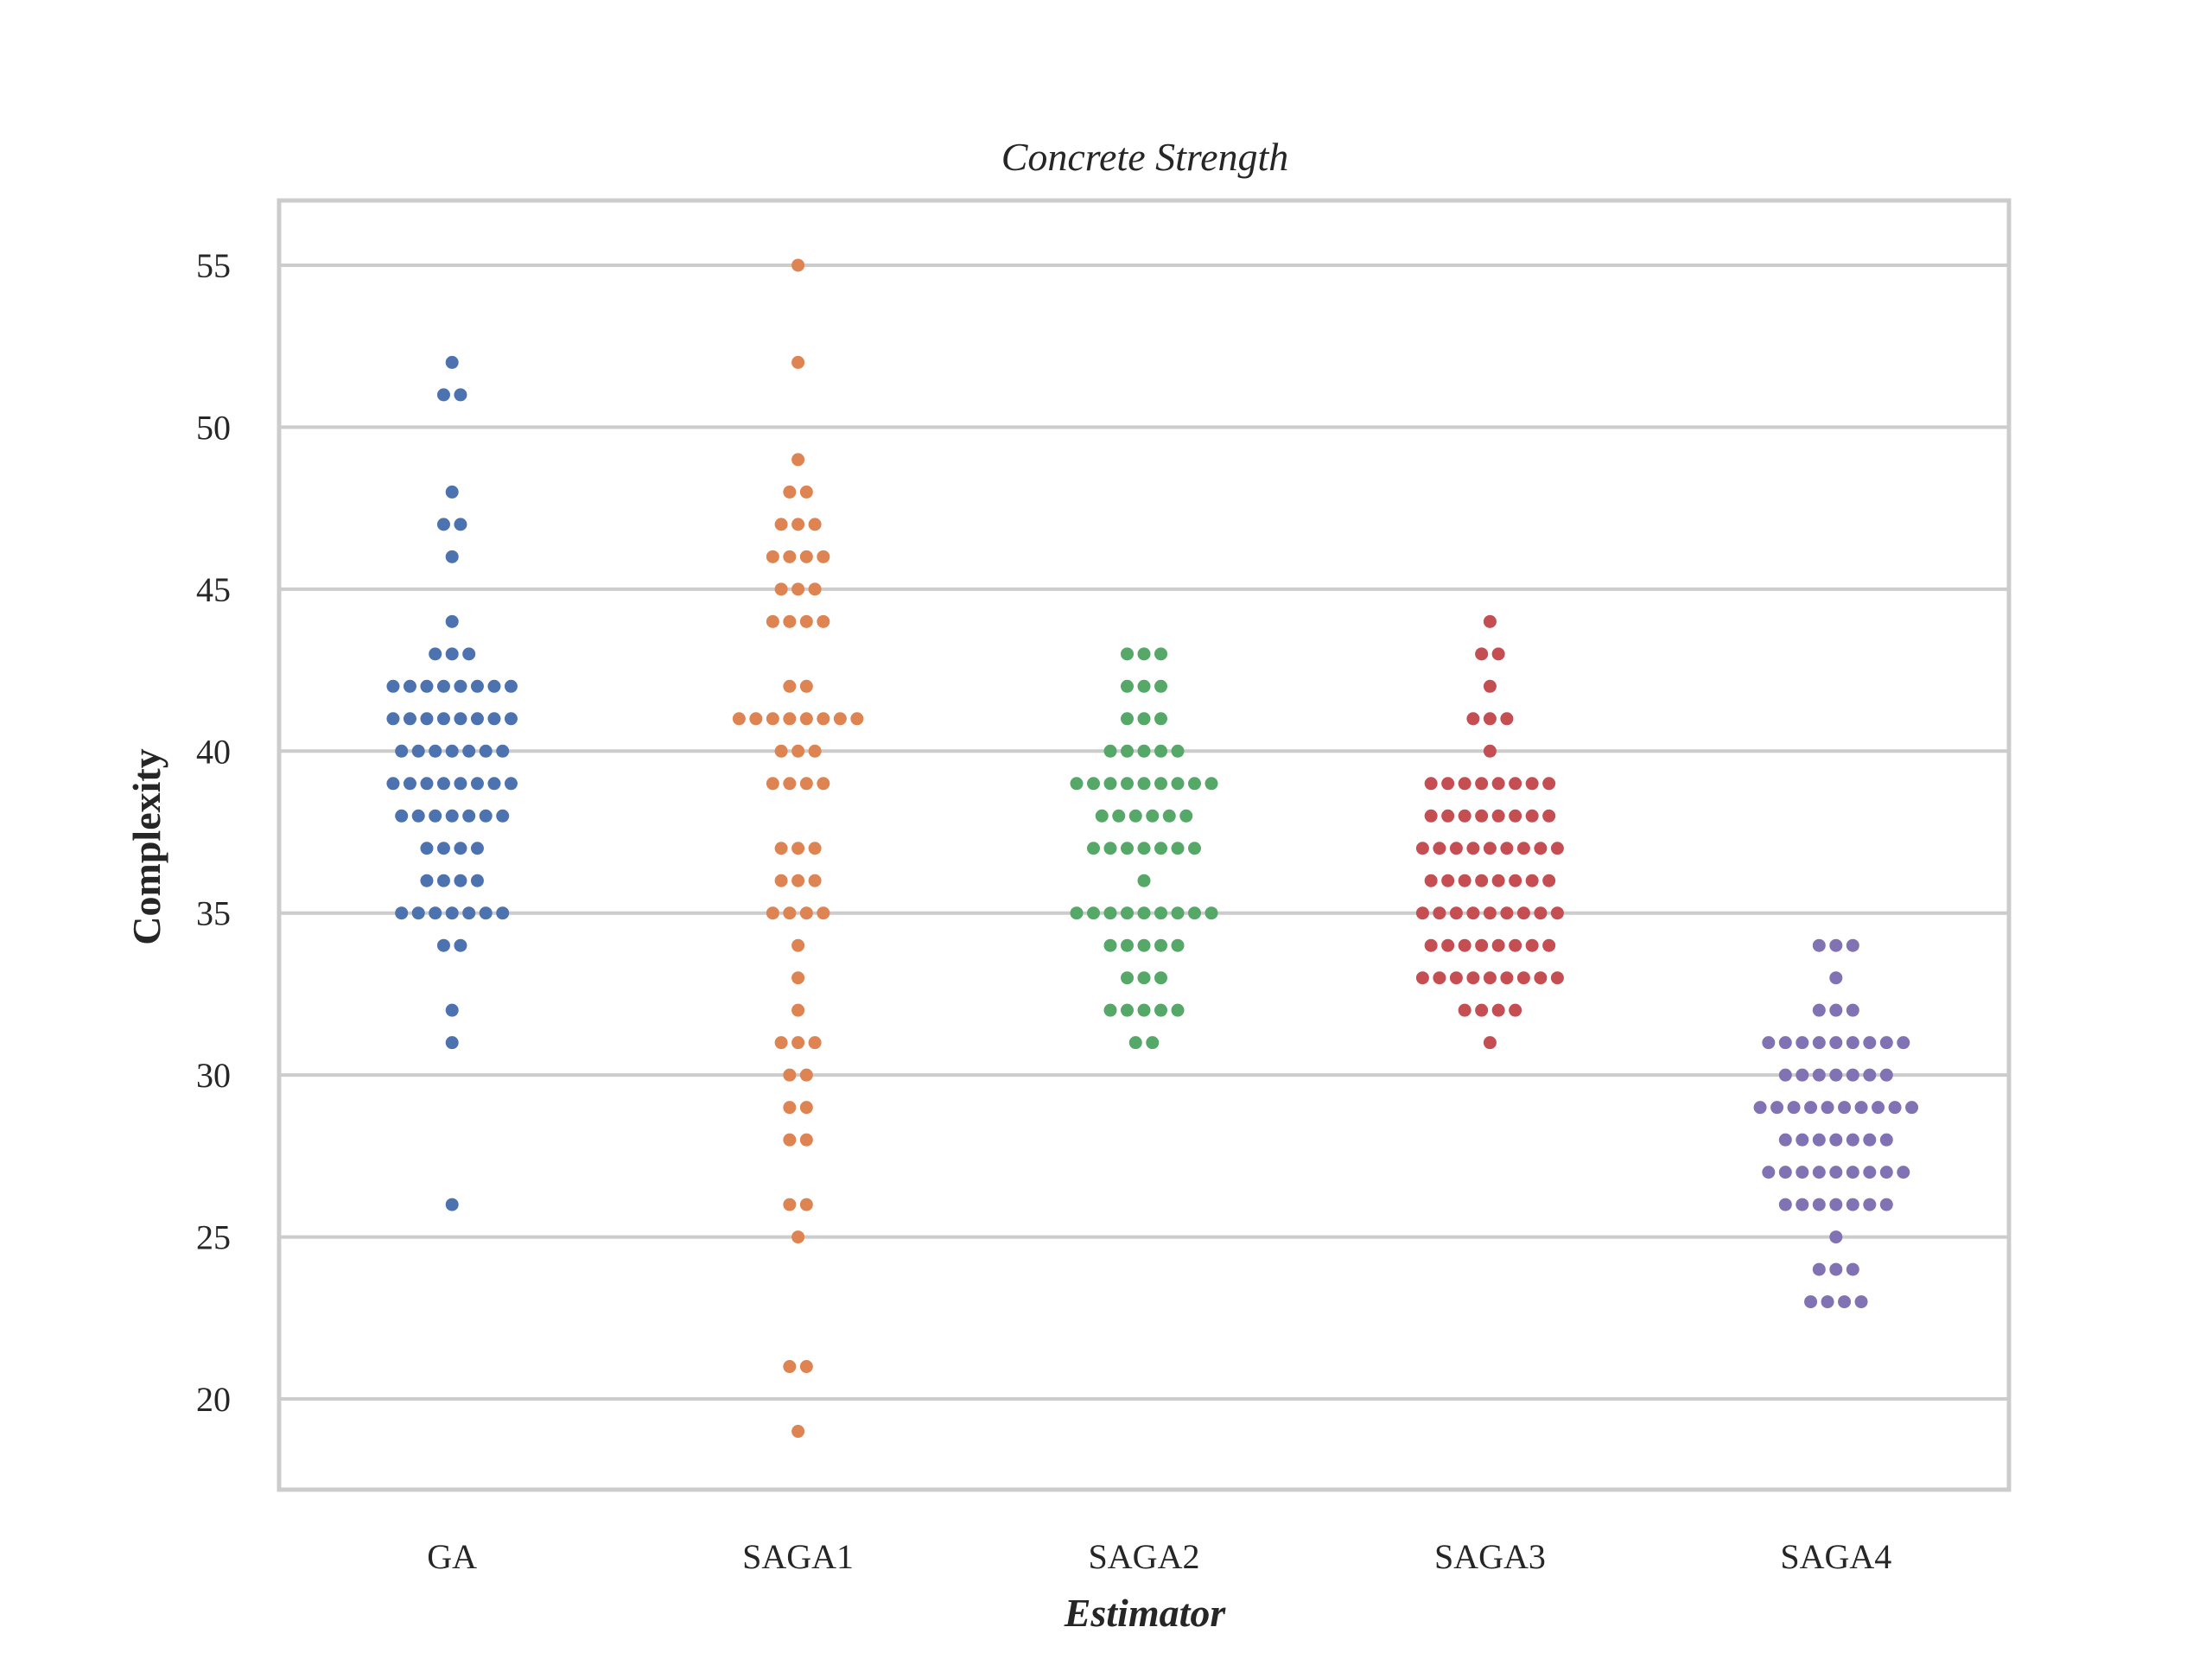 The image size is (2212, 1659). Describe the element at coordinates (1144, 1556) in the screenshot. I see `x-tick-label-saga2: SAGA2` at that location.